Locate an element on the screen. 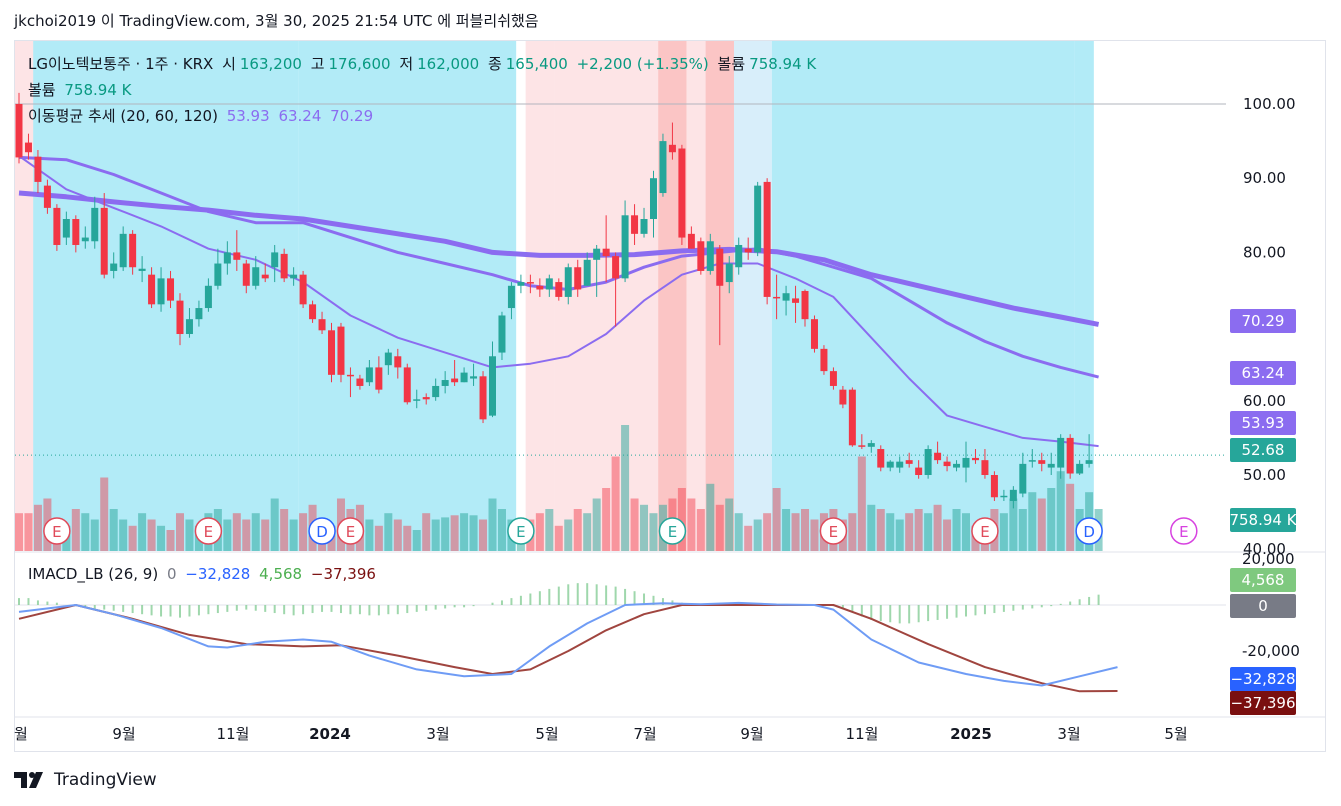  event-marker-label: D is located at coordinates (1089, 532).